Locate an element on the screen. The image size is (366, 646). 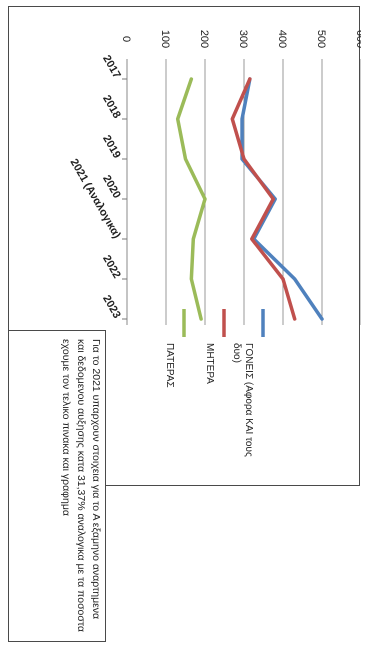
x-tick-label-2: 2019 is located at coordinates (111, 146).